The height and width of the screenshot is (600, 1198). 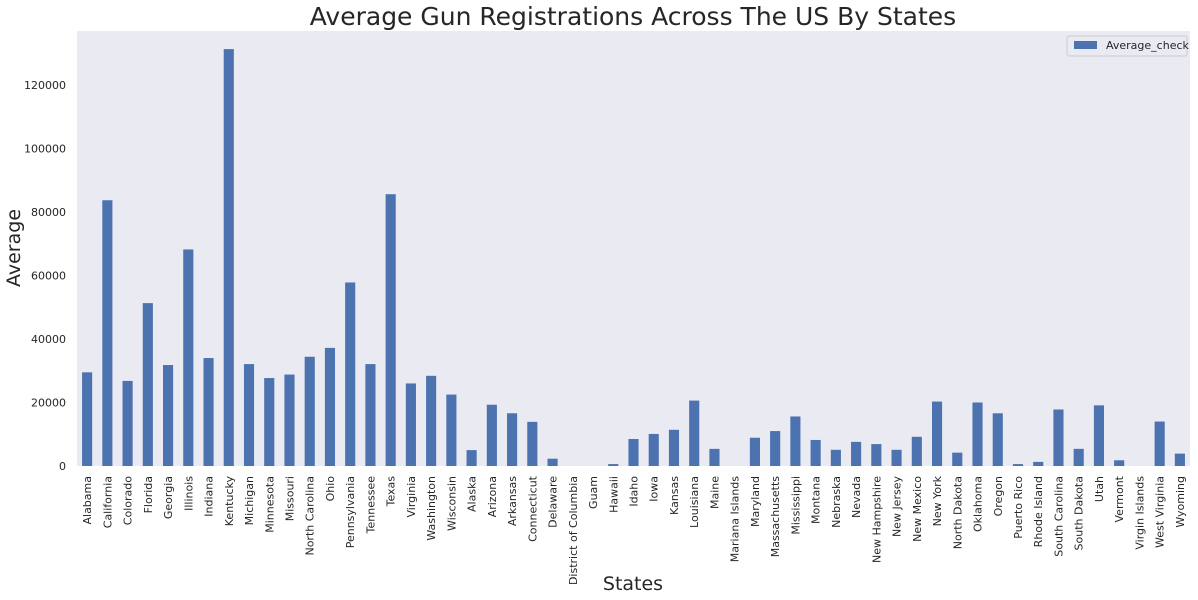 What do you see at coordinates (289, 498) in the screenshot?
I see `x-tick-label: Missouri` at bounding box center [289, 498].